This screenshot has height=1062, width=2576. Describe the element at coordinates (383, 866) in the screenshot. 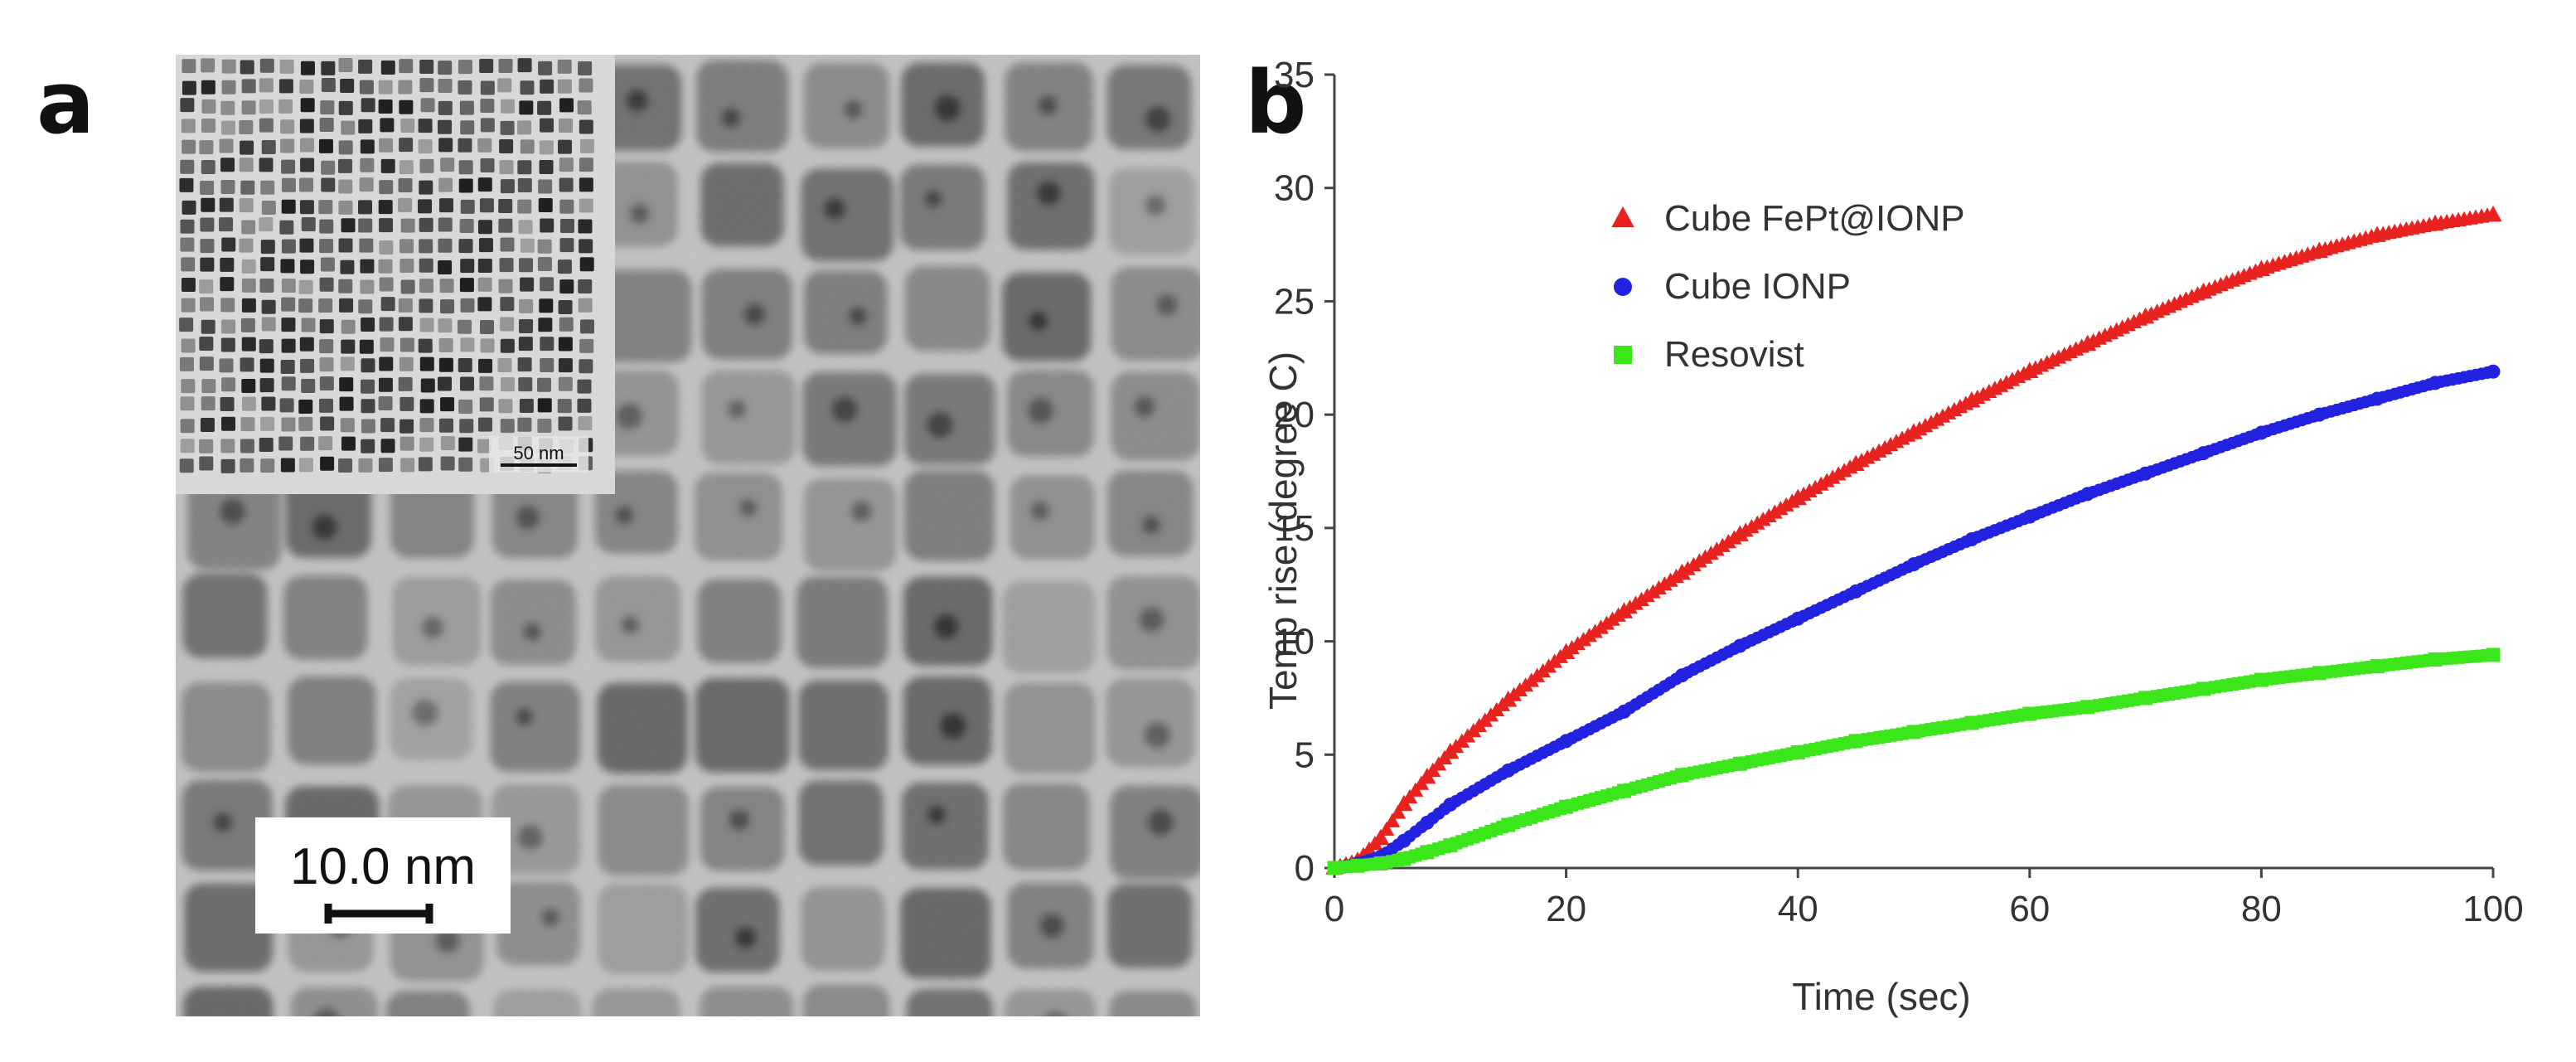

I see `scale-bar-label: 10.0 nm` at that location.